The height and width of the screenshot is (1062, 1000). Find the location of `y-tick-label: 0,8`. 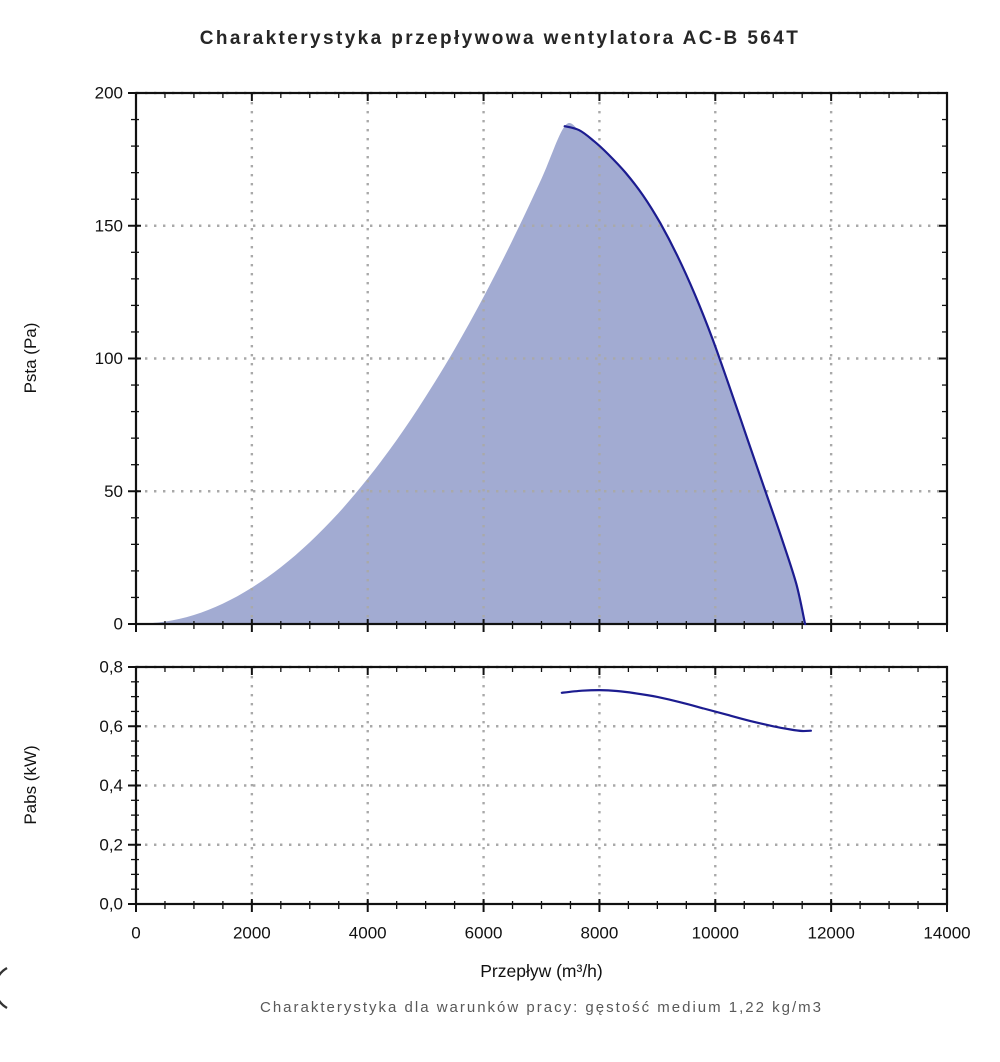

y-tick-label: 0,8 is located at coordinates (111, 667).